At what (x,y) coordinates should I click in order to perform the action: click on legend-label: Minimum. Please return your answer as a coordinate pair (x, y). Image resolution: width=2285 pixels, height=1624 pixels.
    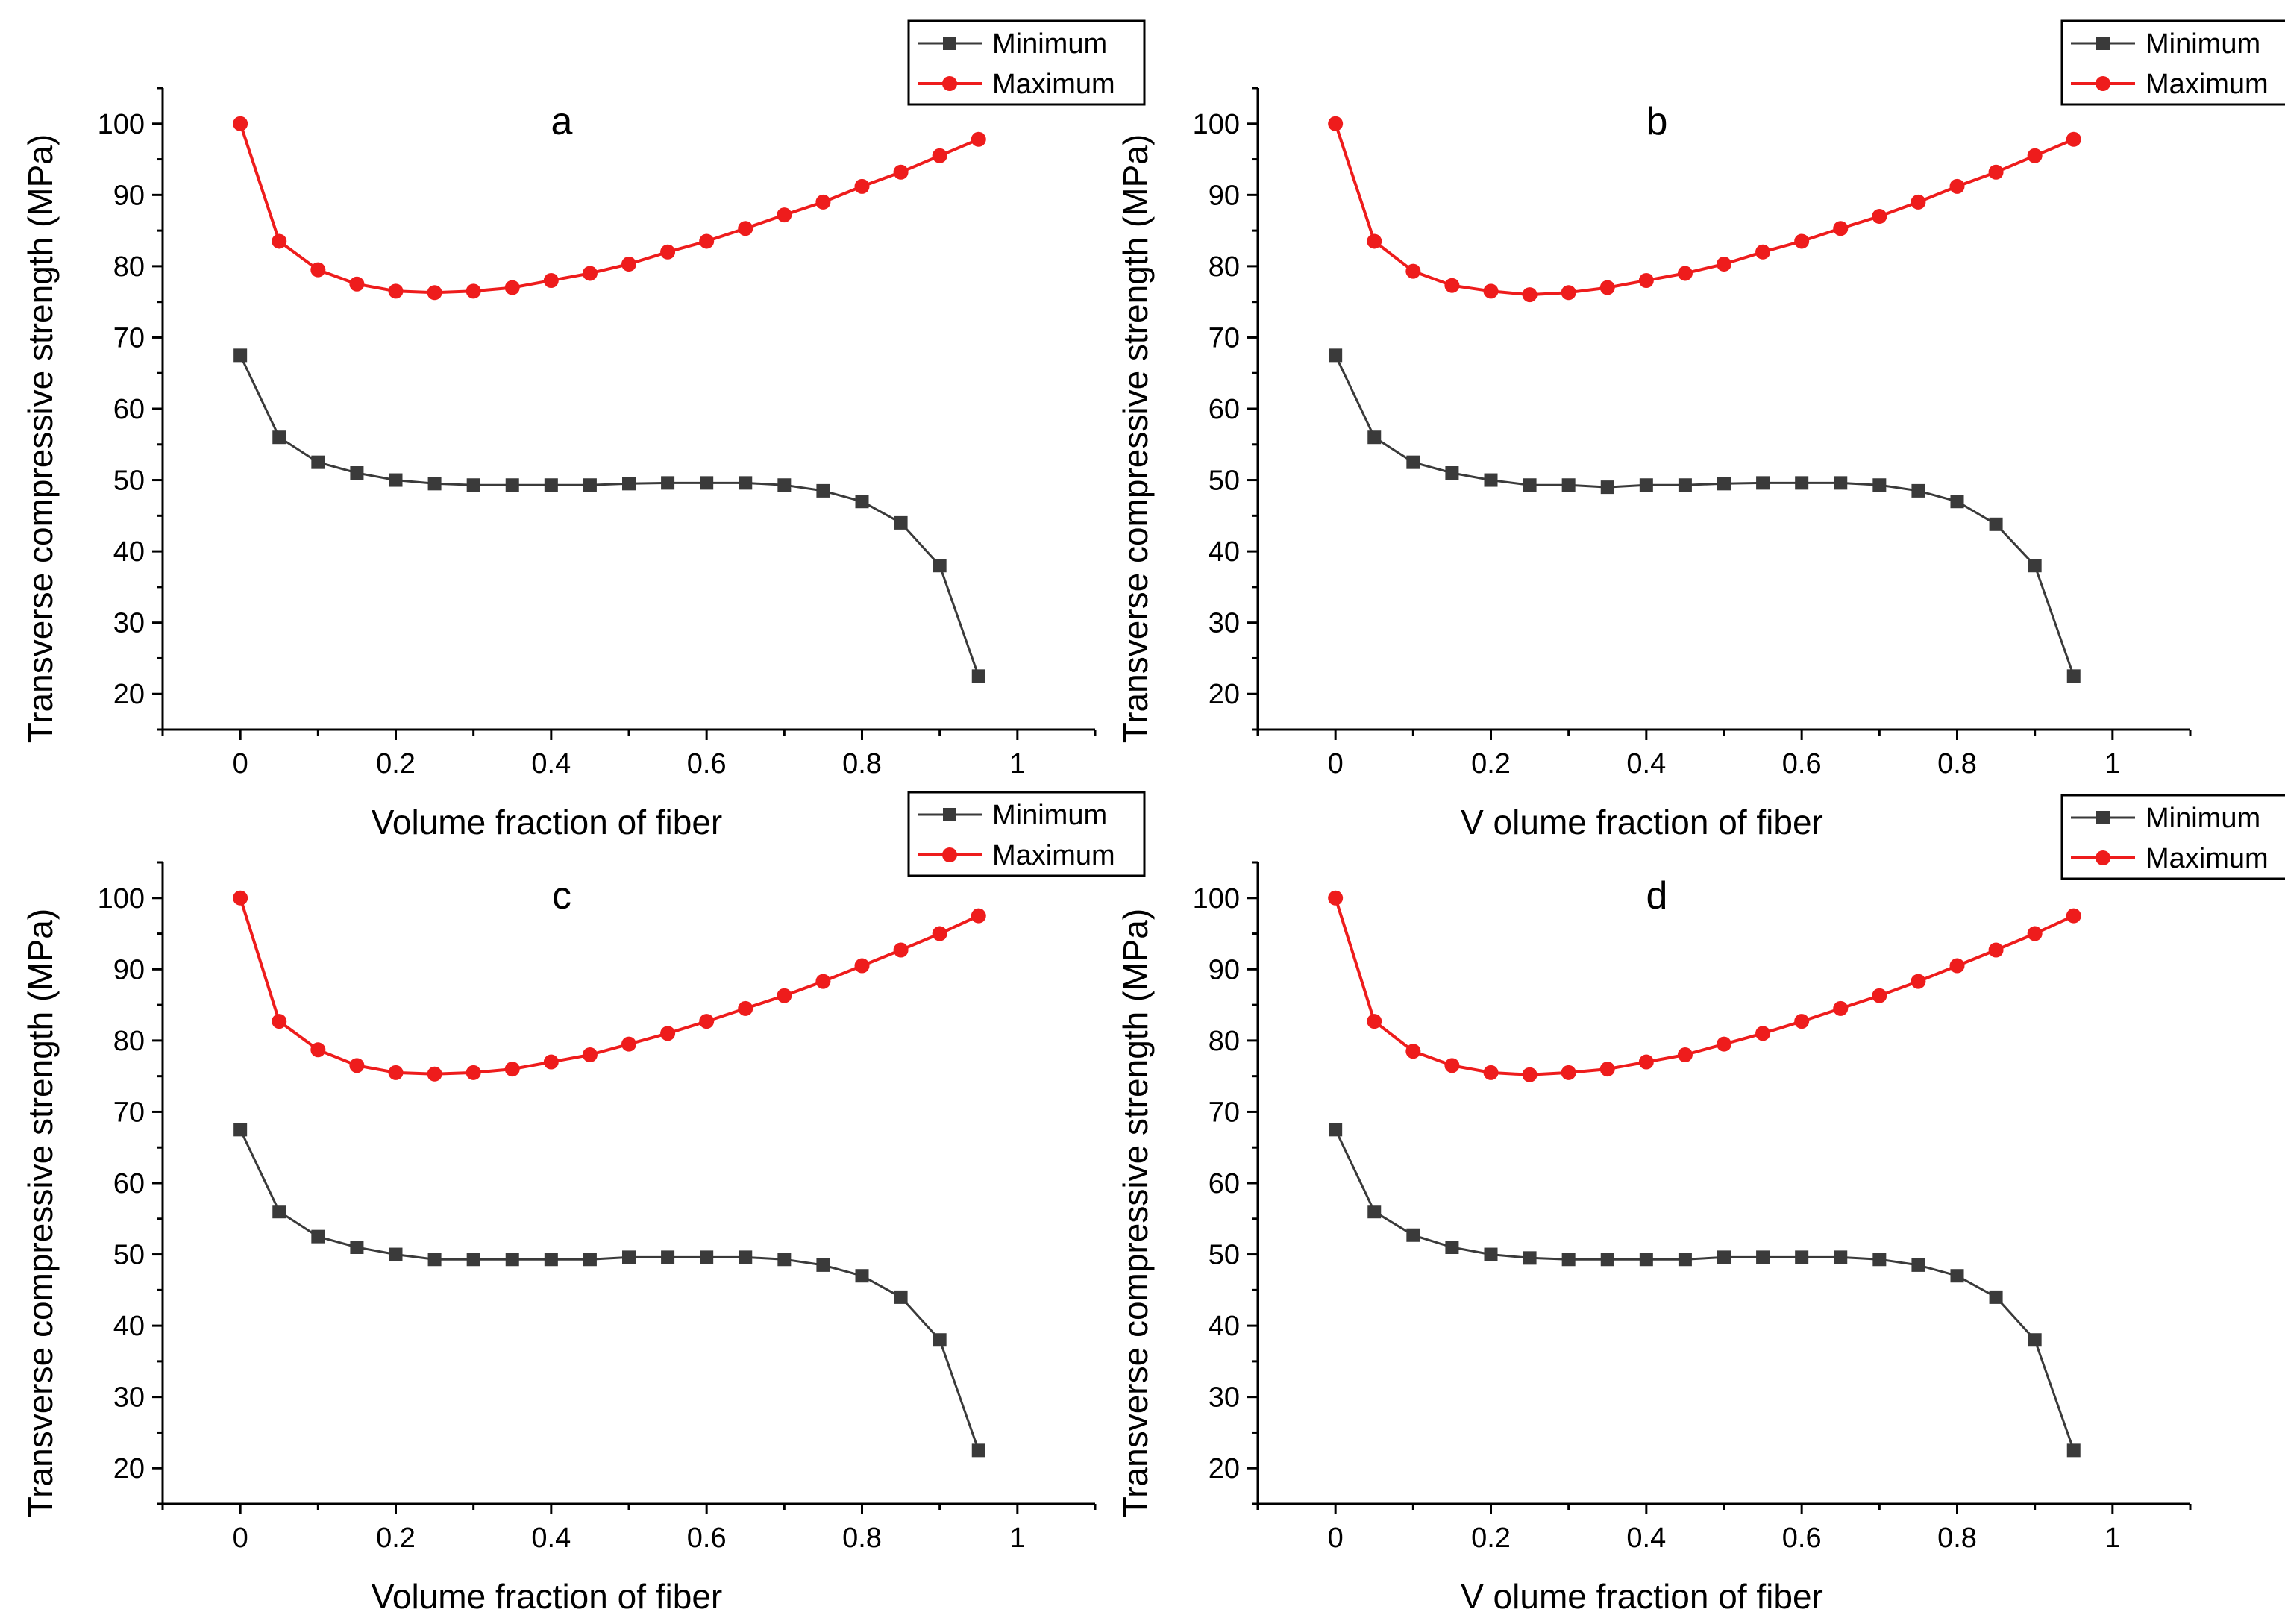
    Looking at the image, I should click on (2203, 818).